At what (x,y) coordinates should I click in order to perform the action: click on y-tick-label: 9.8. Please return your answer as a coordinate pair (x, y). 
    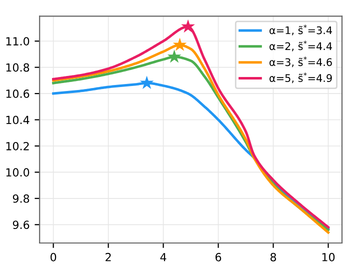
    Looking at the image, I should click on (21, 198).